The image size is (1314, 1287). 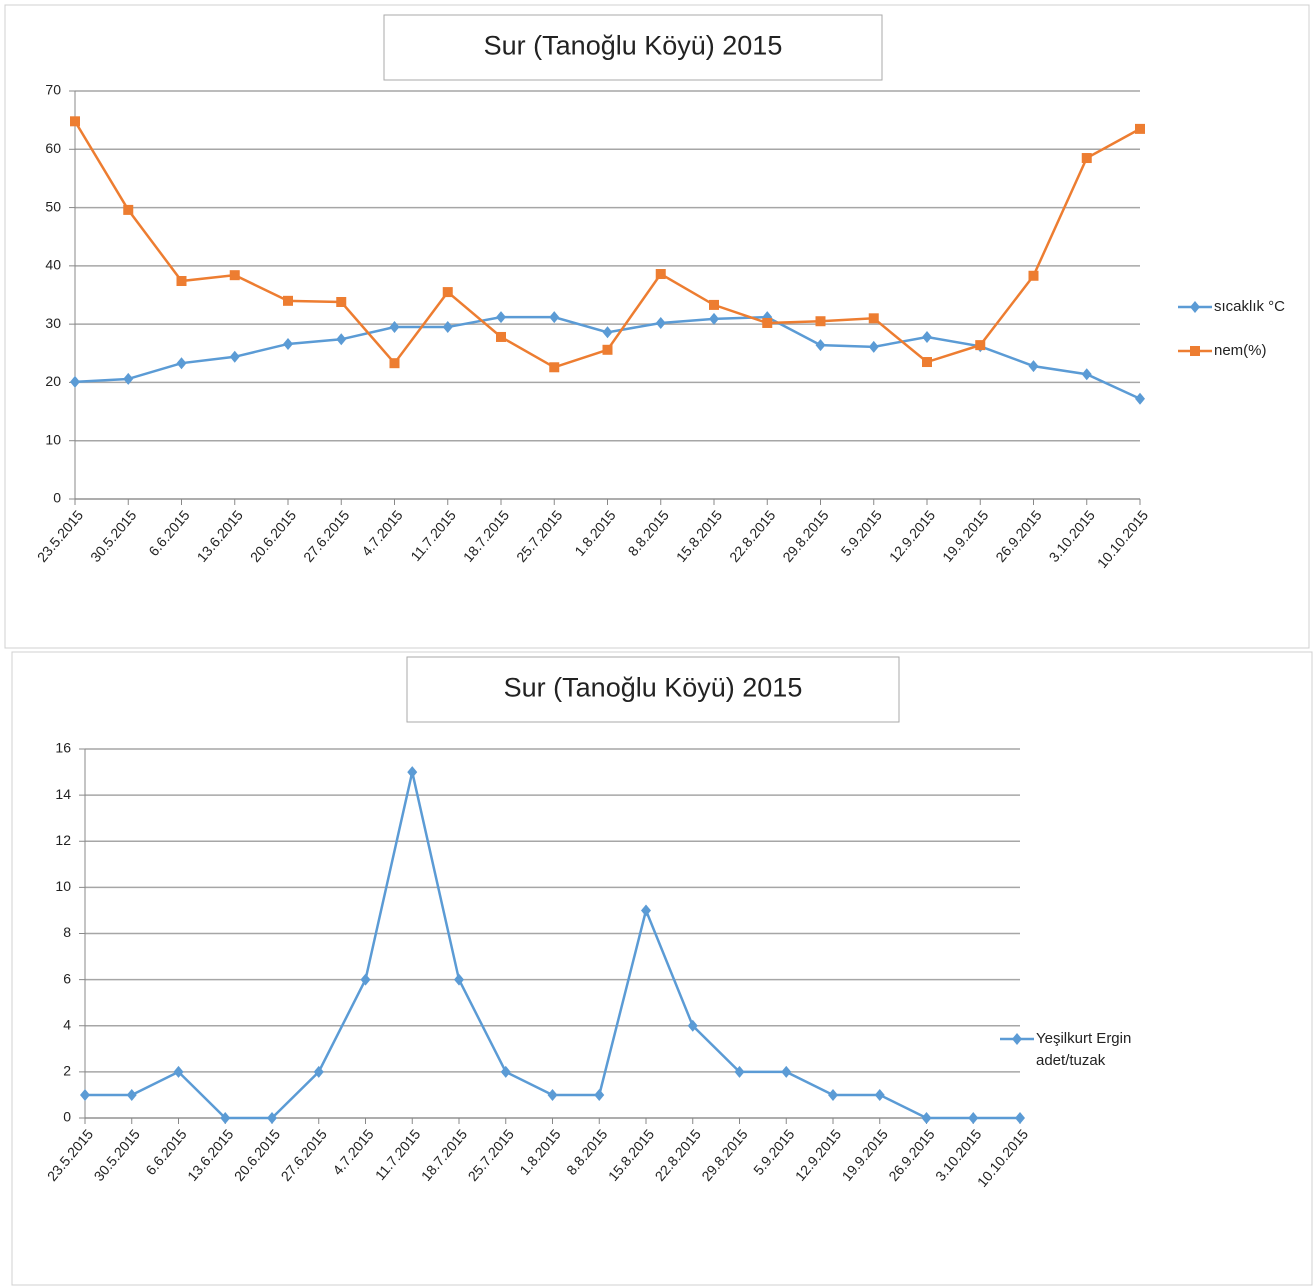 What do you see at coordinates (67, 978) in the screenshot?
I see `y-tick-label: 6` at bounding box center [67, 978].